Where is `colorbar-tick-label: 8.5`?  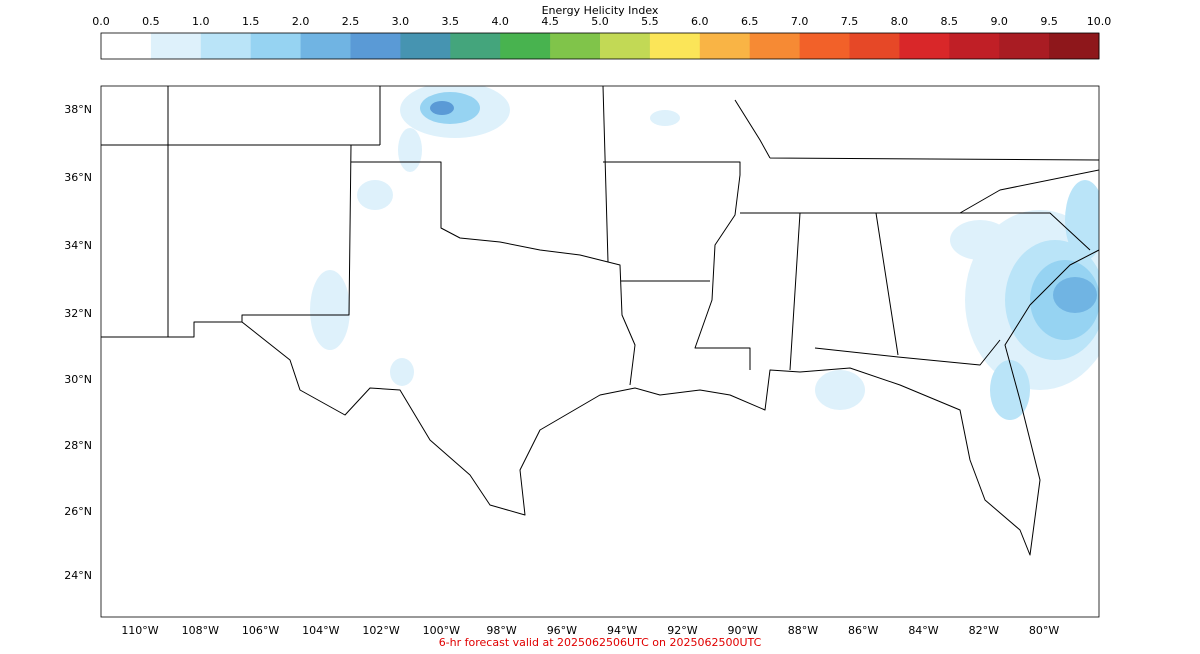
colorbar-tick-label: 8.5 is located at coordinates (950, 21).